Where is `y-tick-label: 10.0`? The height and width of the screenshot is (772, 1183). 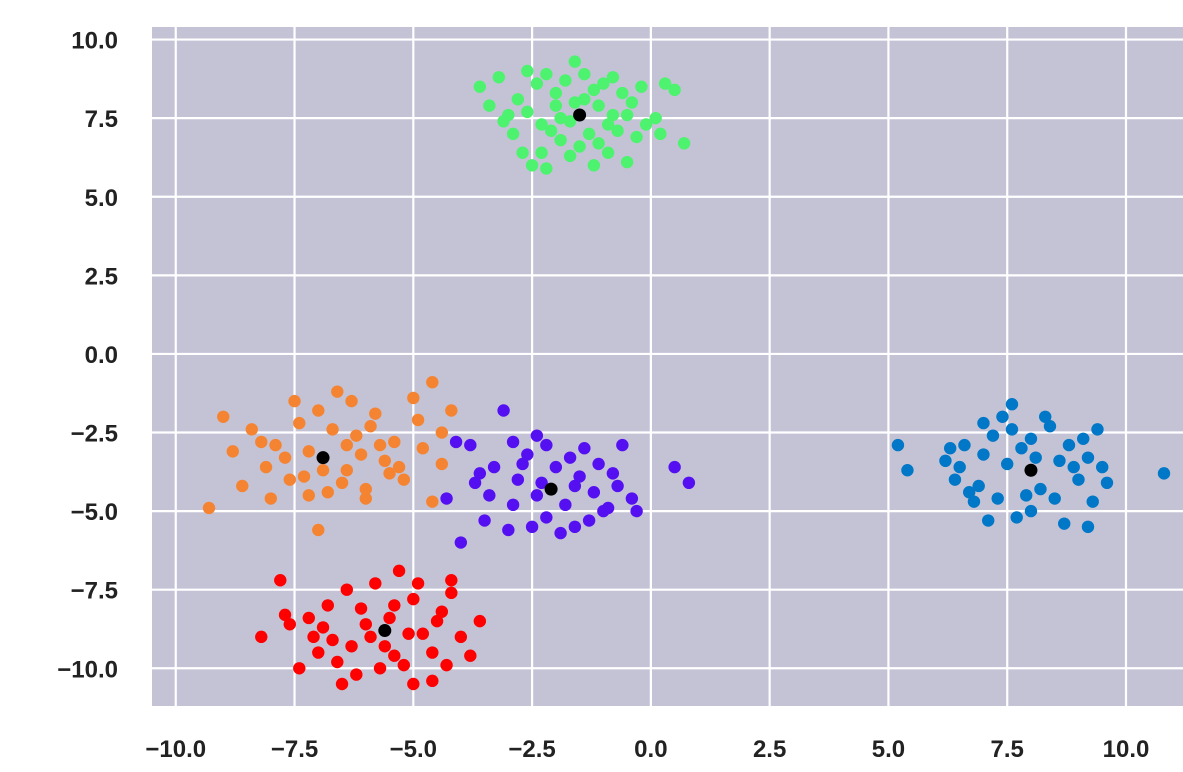
y-tick-label: 10.0 is located at coordinates (94, 41).